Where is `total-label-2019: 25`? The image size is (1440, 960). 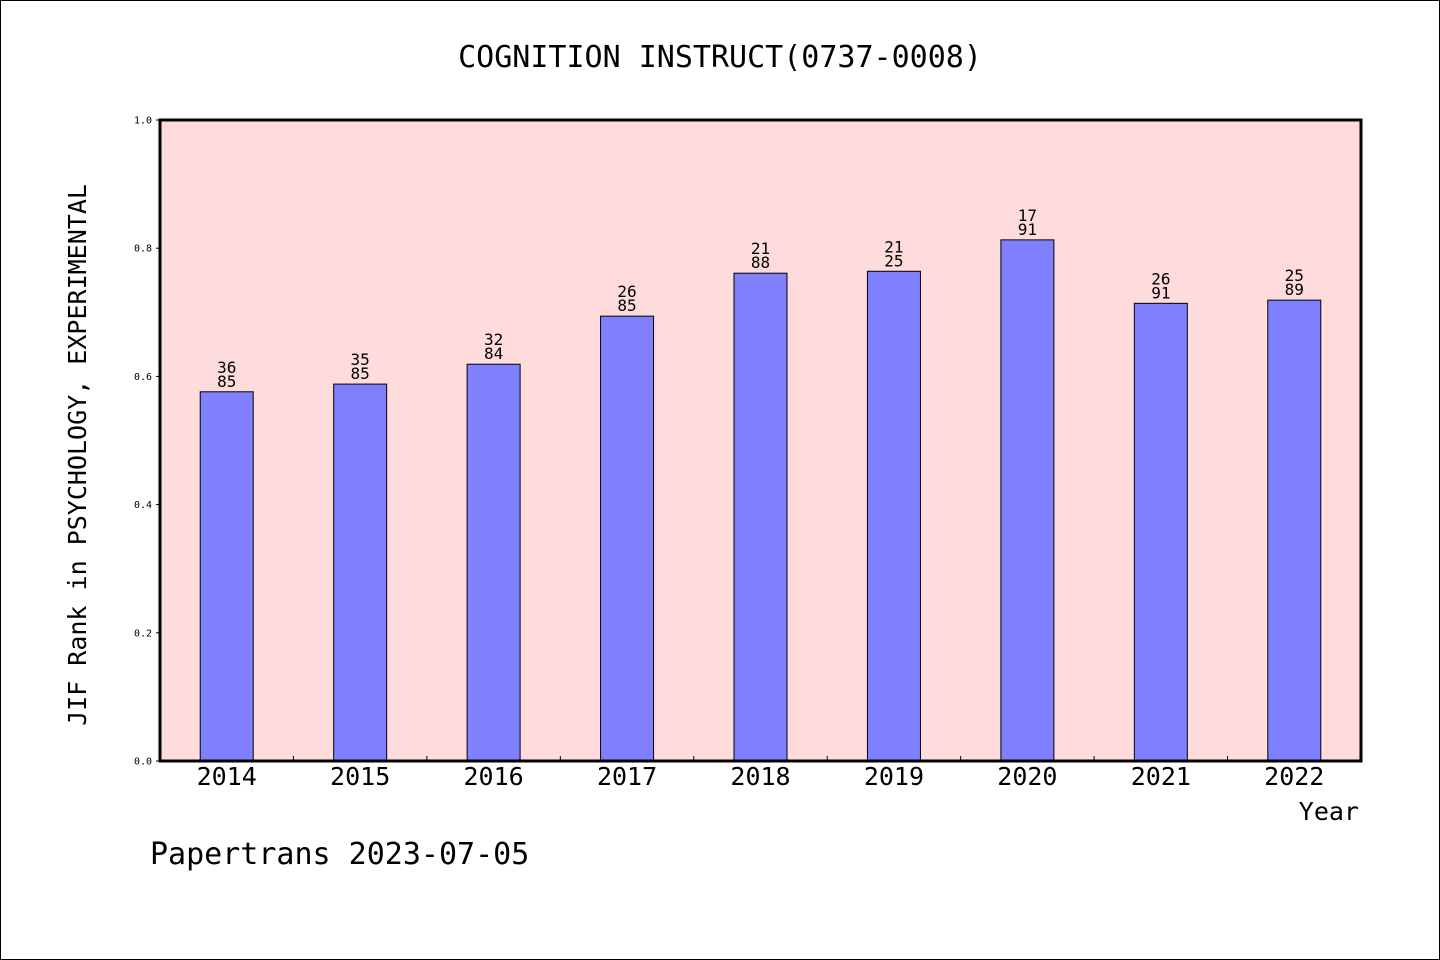 total-label-2019: 25 is located at coordinates (893, 260).